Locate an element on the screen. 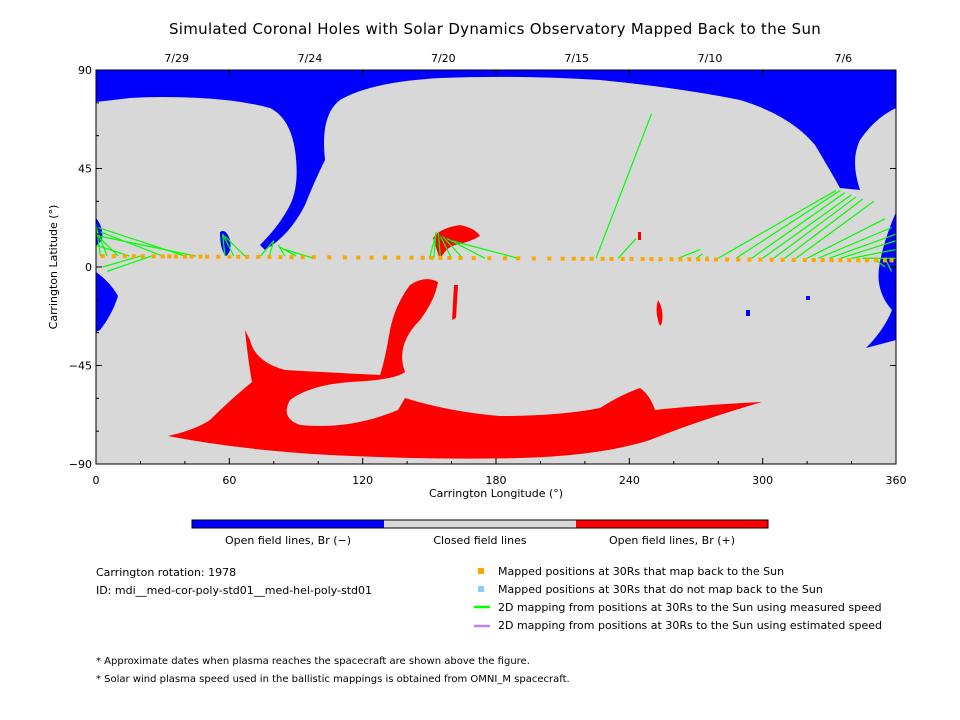  x-tick-label: 300 is located at coordinates (762, 480).